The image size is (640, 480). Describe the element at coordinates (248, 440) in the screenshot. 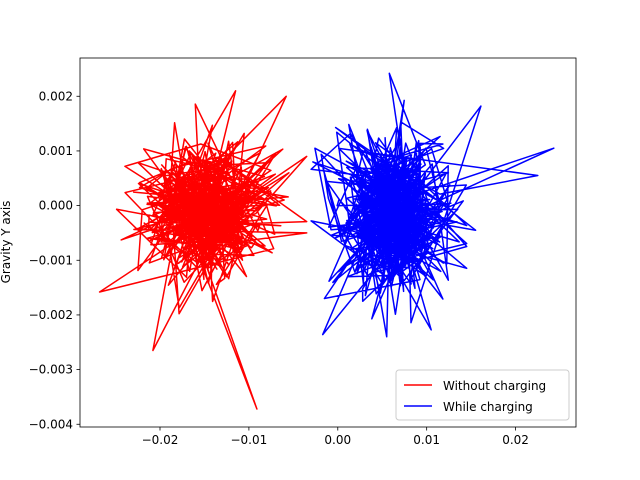

I see `x-tick-label: −0.01` at that location.